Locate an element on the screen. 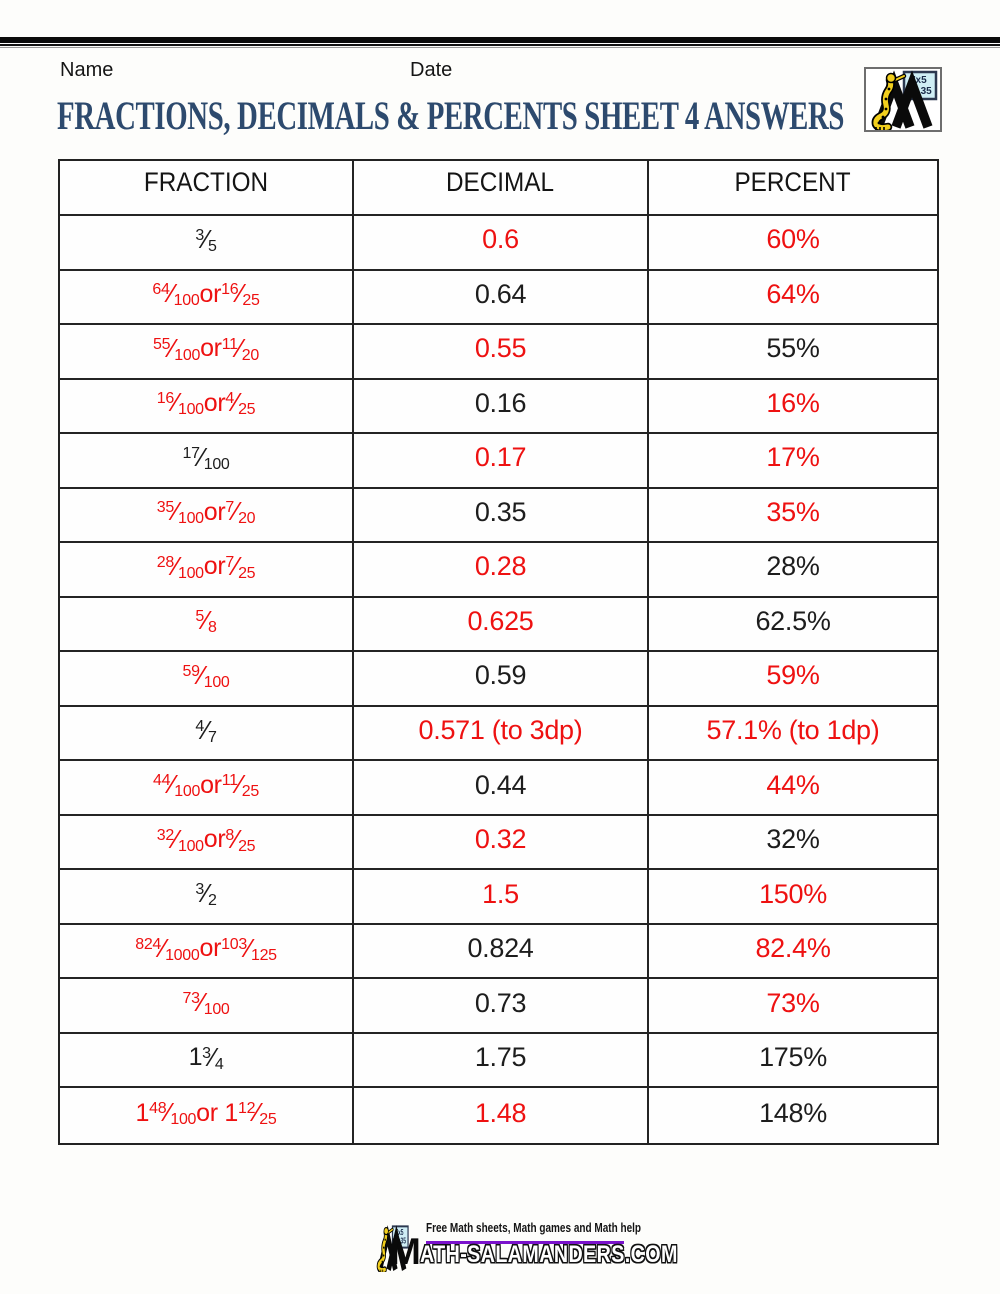 Image resolution: width=1000 pixels, height=1294 pixels. fraction-value: 103⁄125 is located at coordinates (249, 948).